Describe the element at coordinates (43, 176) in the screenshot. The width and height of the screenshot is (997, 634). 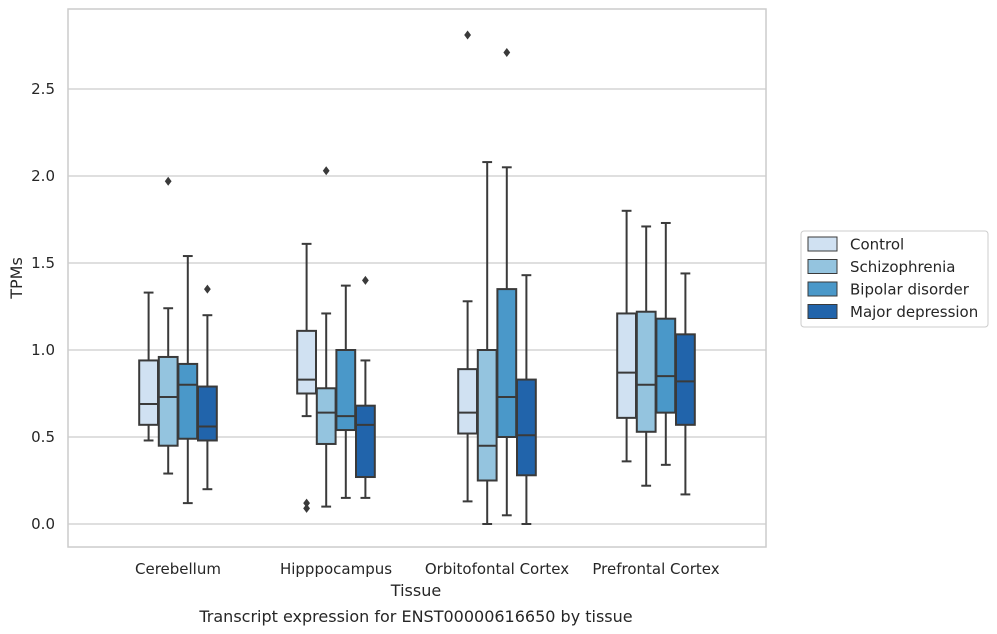
I see `y-tick-label: 2.0` at that location.